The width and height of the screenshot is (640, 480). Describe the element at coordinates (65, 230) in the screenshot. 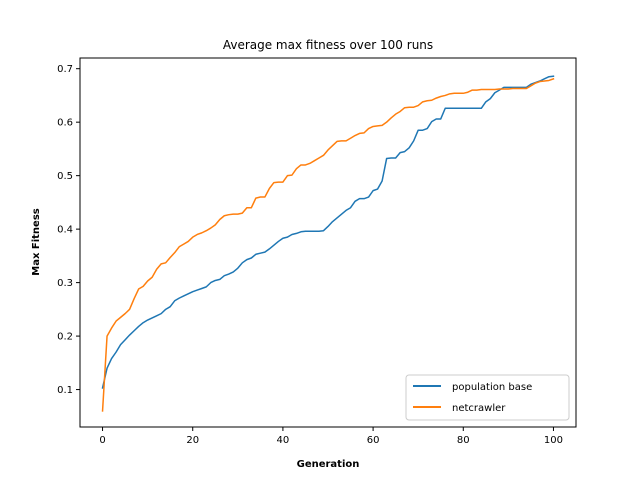

I see `y-tick-label: 0.4` at that location.